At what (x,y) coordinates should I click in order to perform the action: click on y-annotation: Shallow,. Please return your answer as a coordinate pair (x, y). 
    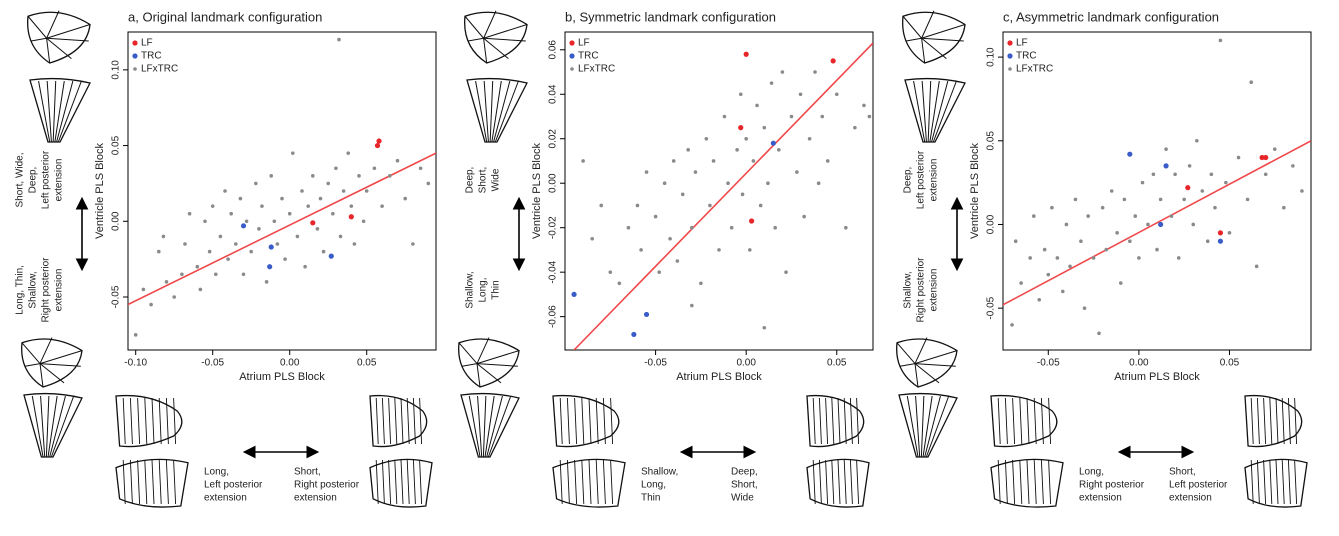
    Looking at the image, I should click on (33, 289).